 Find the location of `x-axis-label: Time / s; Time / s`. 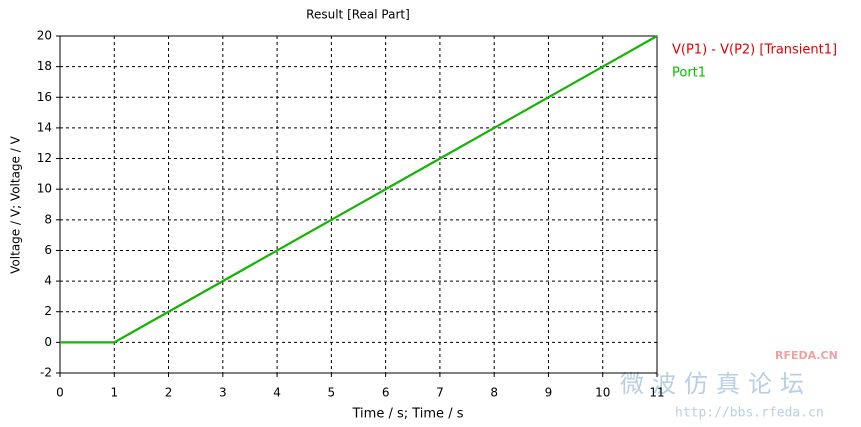

x-axis-label: Time / s; Time / s is located at coordinates (408, 414).